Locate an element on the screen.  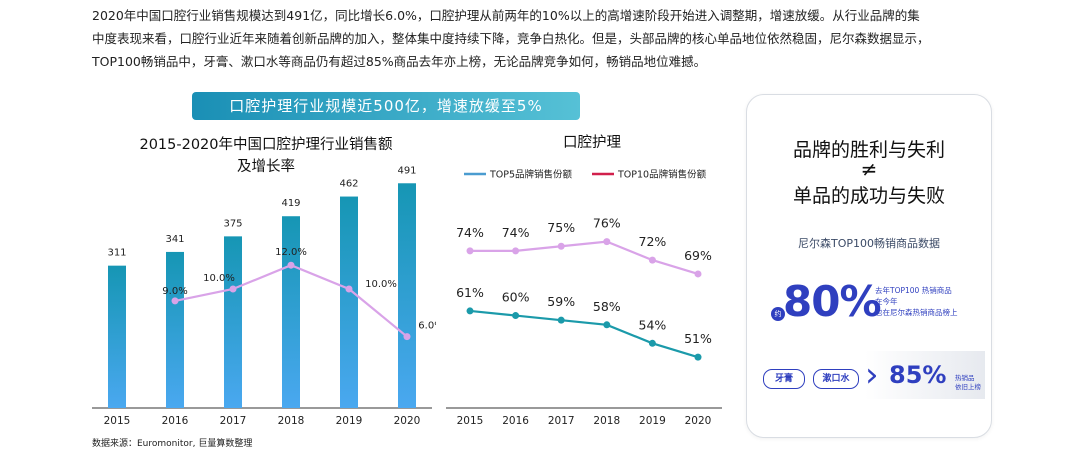
bar-value-label: 462 is located at coordinates (348, 184).